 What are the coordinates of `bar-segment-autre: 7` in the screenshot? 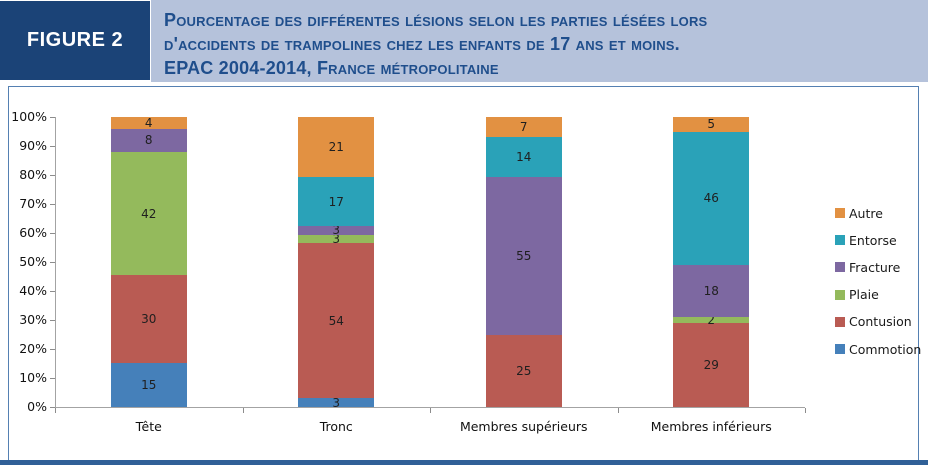 It's located at (523, 127).